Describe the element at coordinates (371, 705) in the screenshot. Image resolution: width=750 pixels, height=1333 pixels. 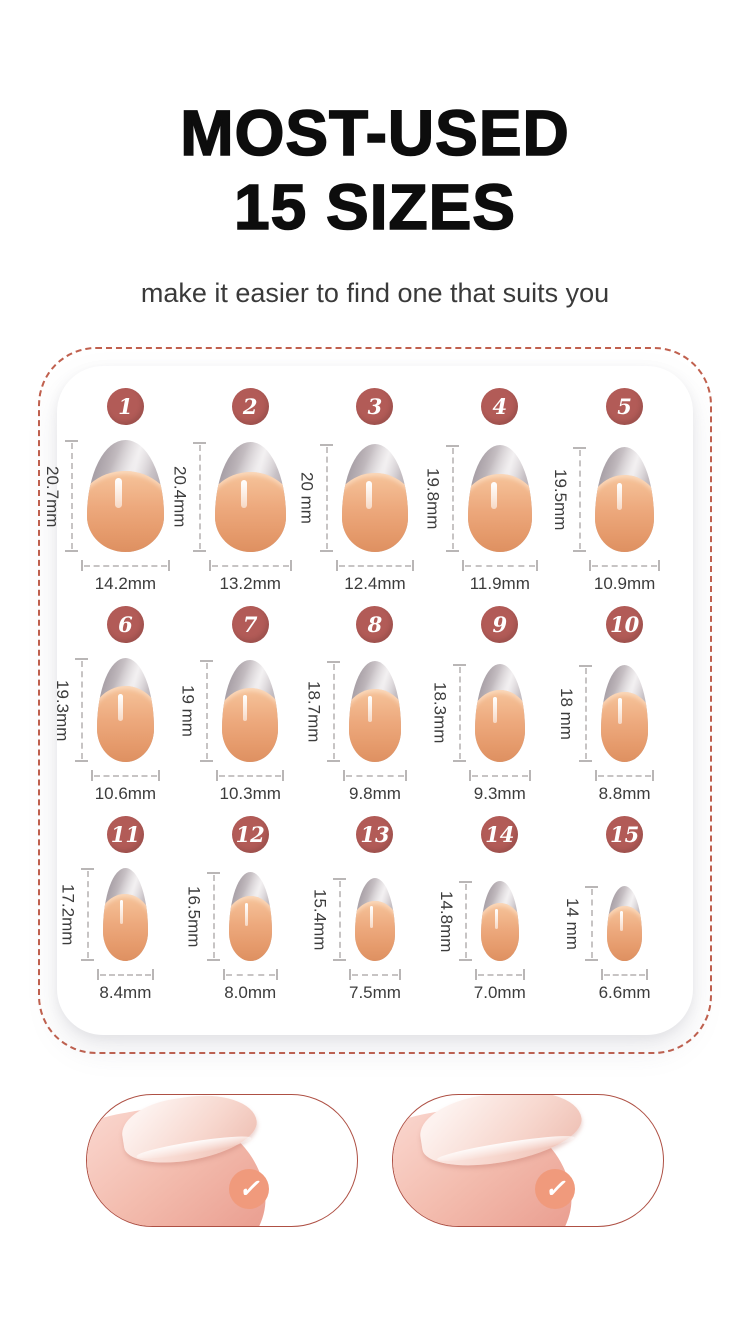
I see `nail-size-cell: 8 18.7mm 9.8mm` at that location.